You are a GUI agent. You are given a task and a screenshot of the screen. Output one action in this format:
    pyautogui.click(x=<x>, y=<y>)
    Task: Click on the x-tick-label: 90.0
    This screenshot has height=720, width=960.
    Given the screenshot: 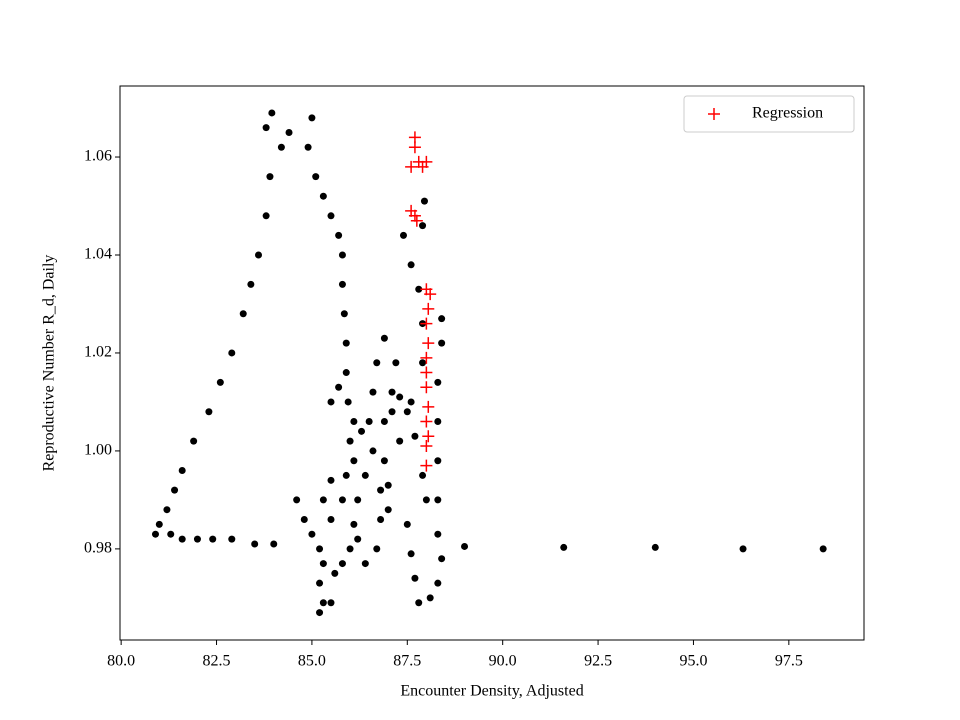 What is the action you would take?
    pyautogui.click(x=503, y=661)
    